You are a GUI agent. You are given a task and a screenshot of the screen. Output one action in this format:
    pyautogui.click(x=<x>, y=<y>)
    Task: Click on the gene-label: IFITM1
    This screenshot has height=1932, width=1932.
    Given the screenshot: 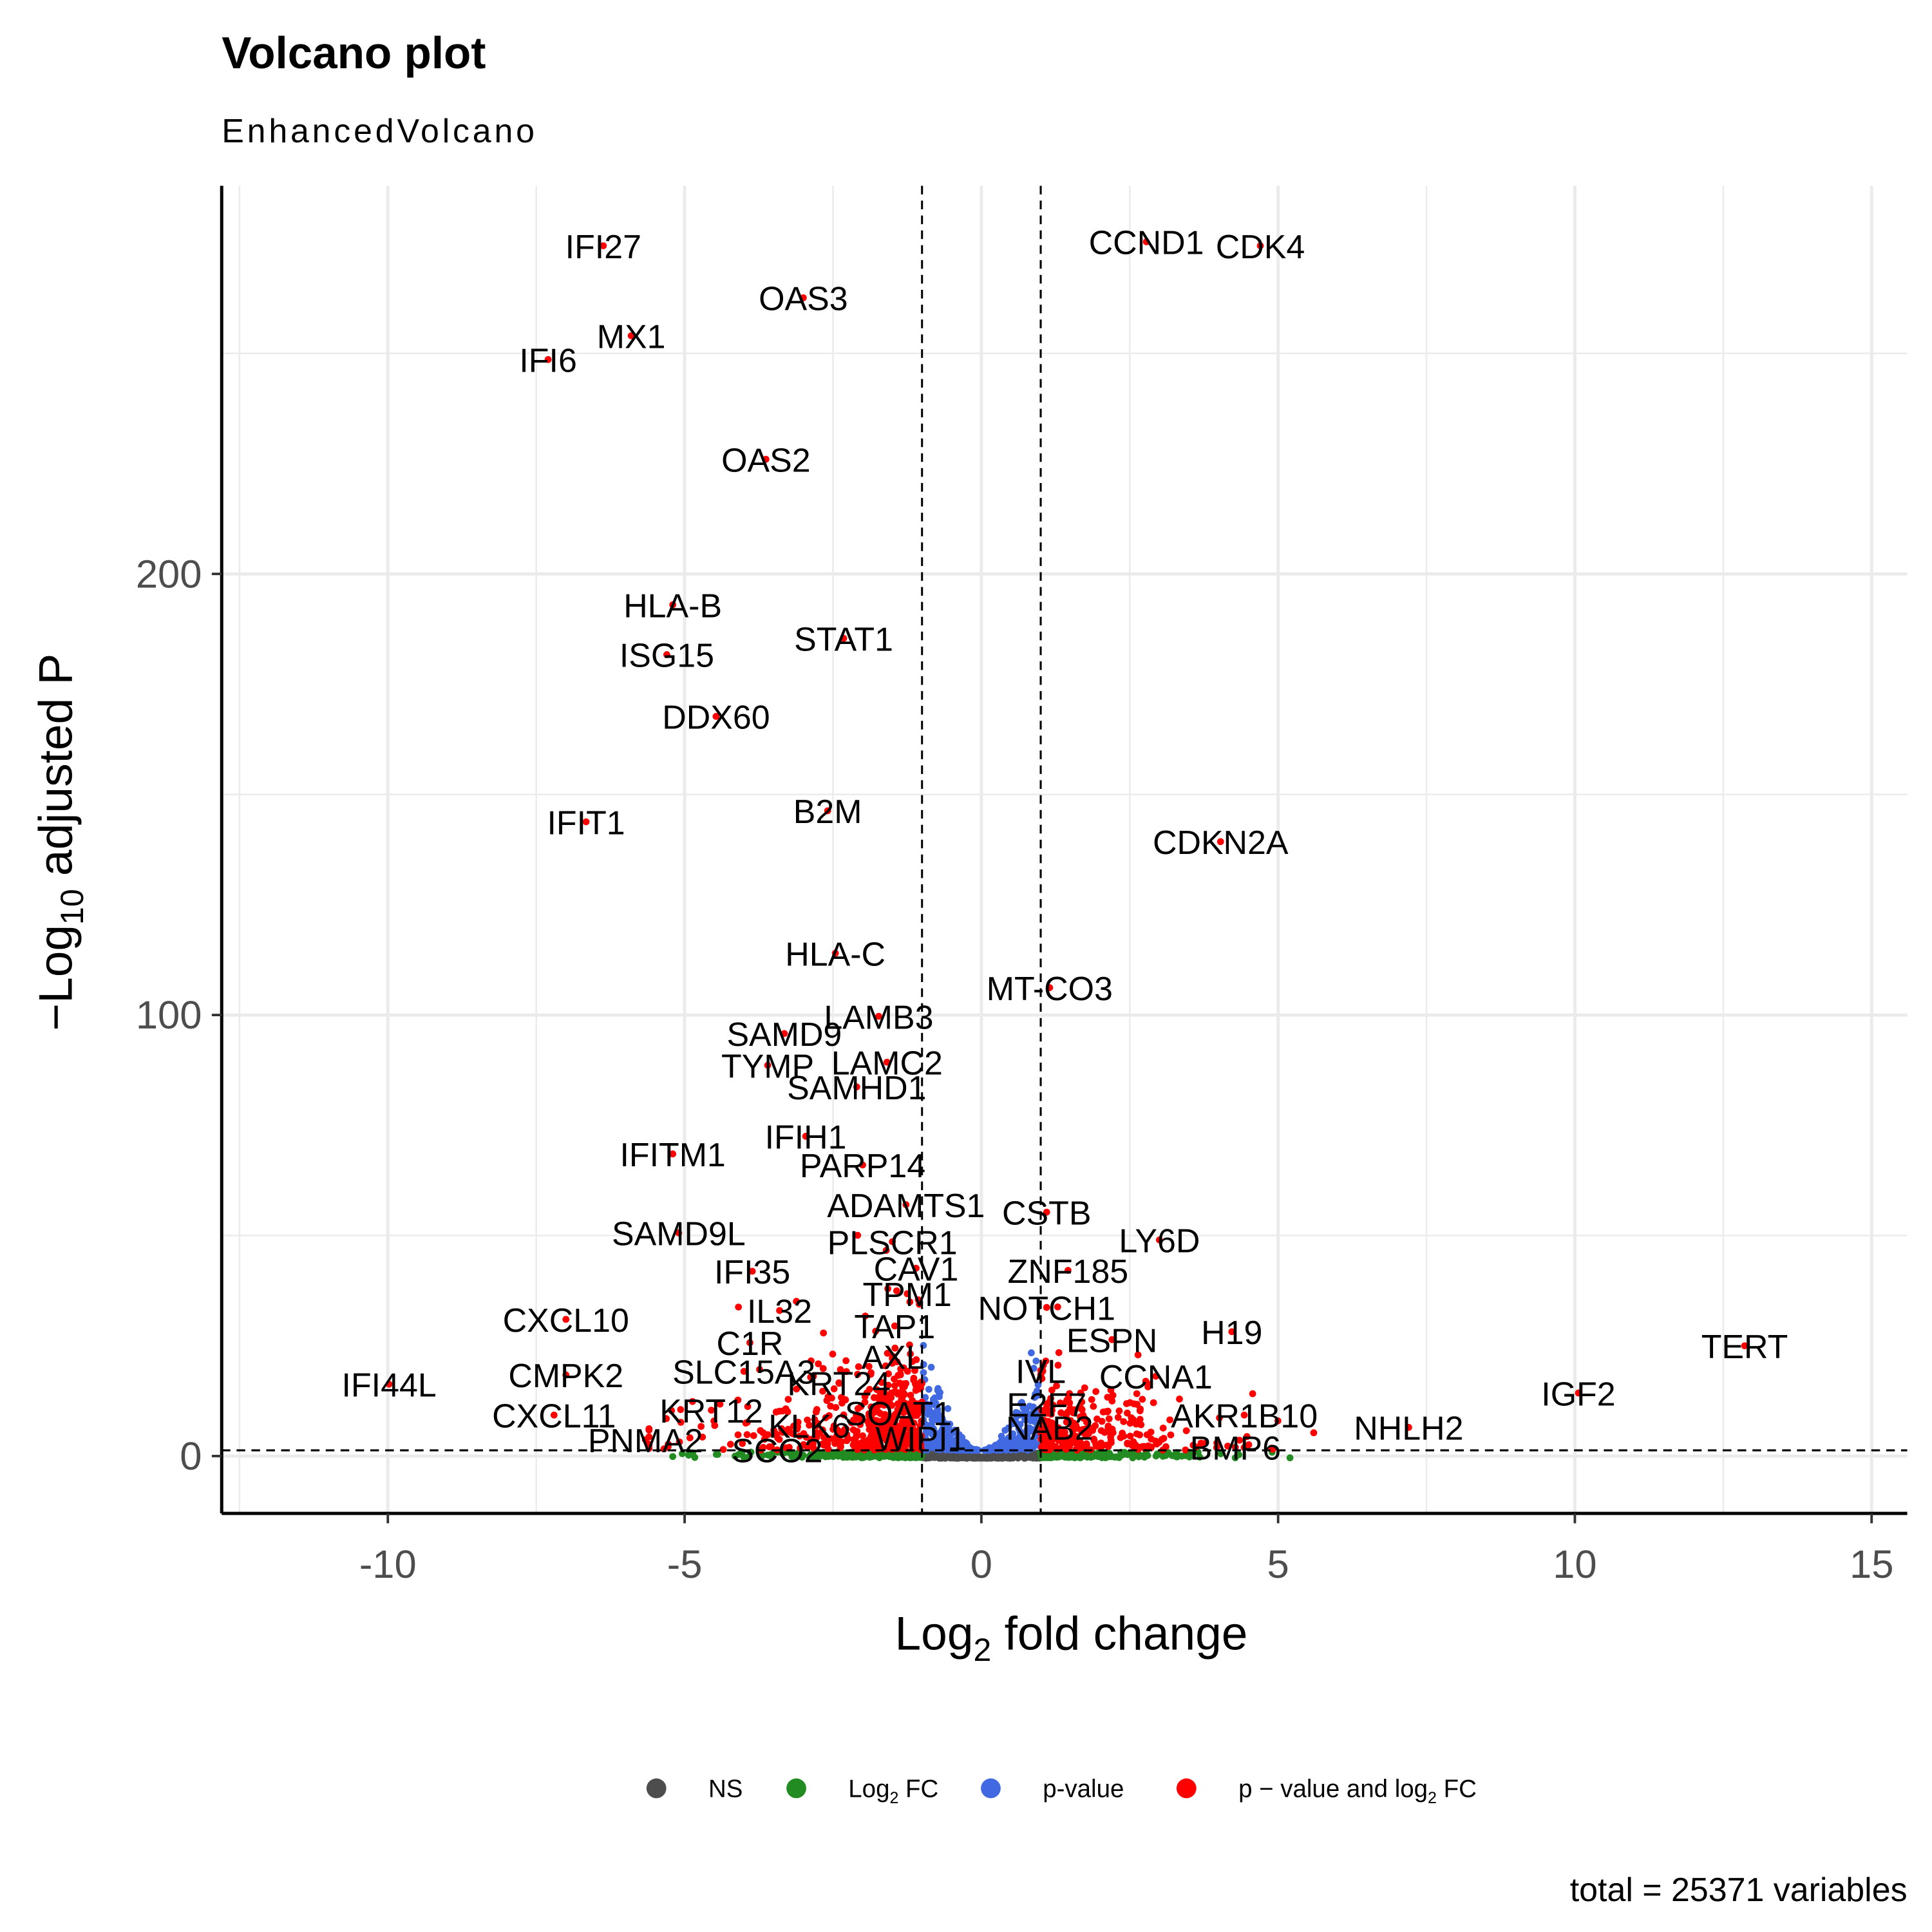 What is the action you would take?
    pyautogui.click(x=673, y=1156)
    